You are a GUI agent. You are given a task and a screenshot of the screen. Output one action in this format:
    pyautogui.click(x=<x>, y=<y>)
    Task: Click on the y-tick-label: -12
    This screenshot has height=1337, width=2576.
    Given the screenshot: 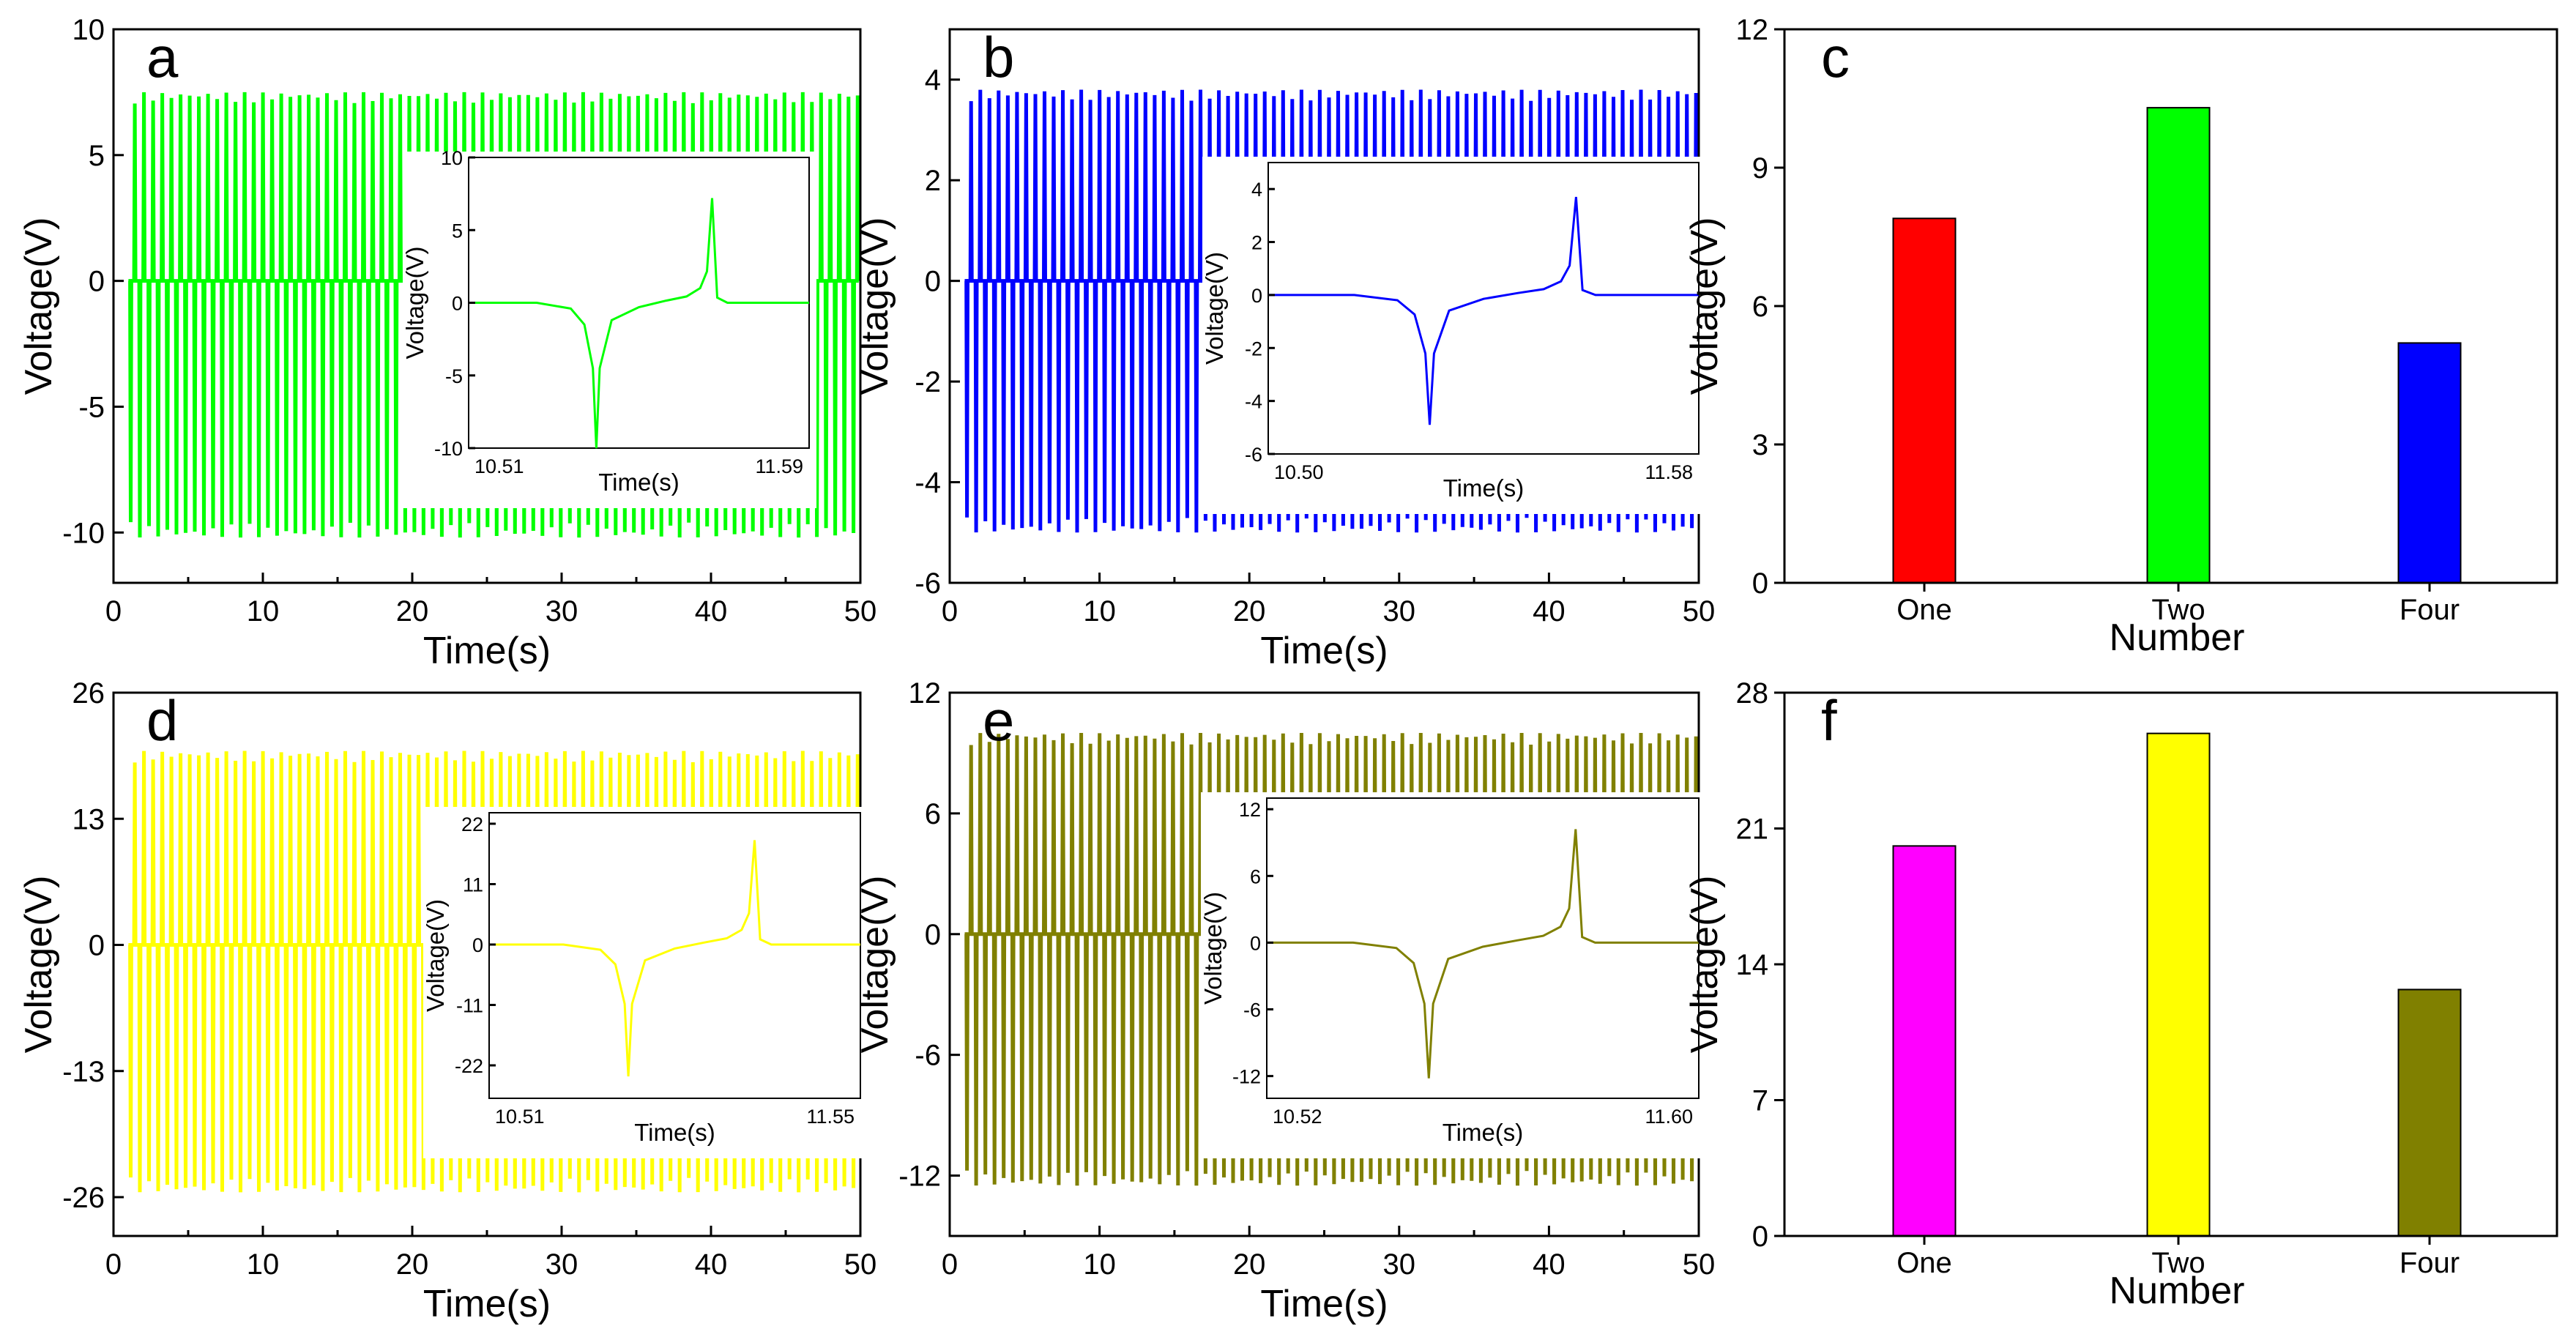 What is the action you would take?
    pyautogui.click(x=919, y=1177)
    